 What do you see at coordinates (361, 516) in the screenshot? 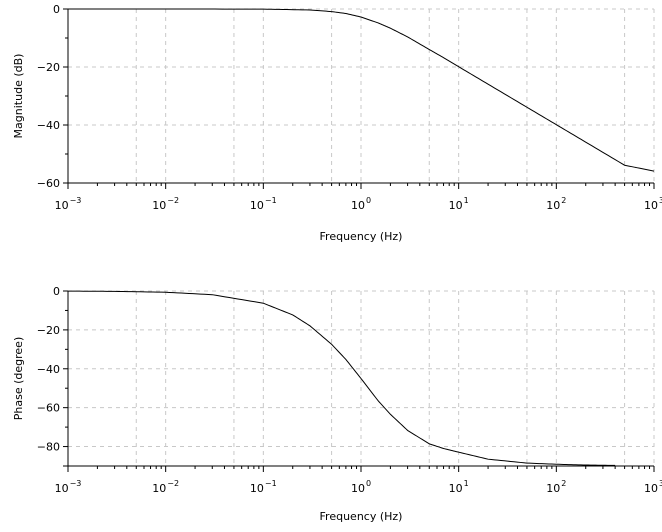
I see `phase-x-axis-title: Frequency (Hz)` at bounding box center [361, 516].